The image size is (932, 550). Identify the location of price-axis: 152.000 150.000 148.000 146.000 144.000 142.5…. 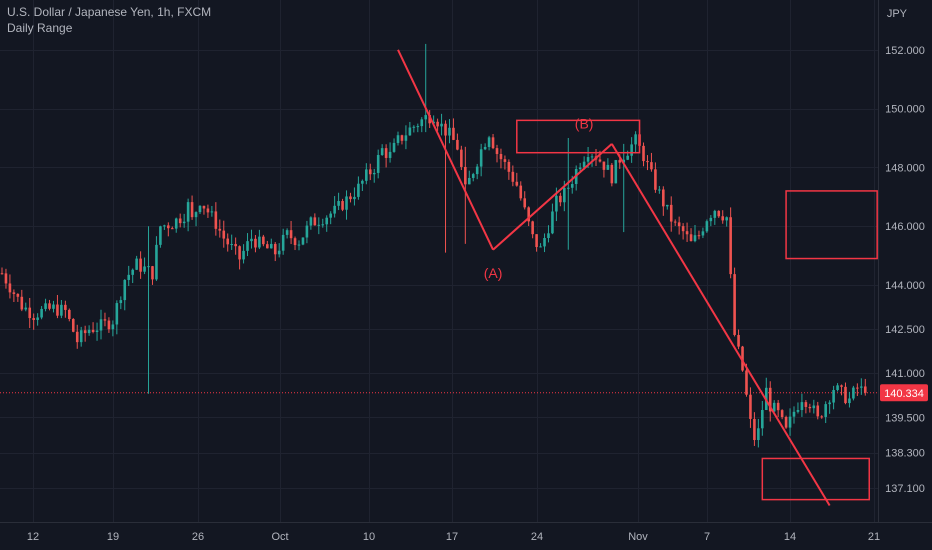
(905, 270).